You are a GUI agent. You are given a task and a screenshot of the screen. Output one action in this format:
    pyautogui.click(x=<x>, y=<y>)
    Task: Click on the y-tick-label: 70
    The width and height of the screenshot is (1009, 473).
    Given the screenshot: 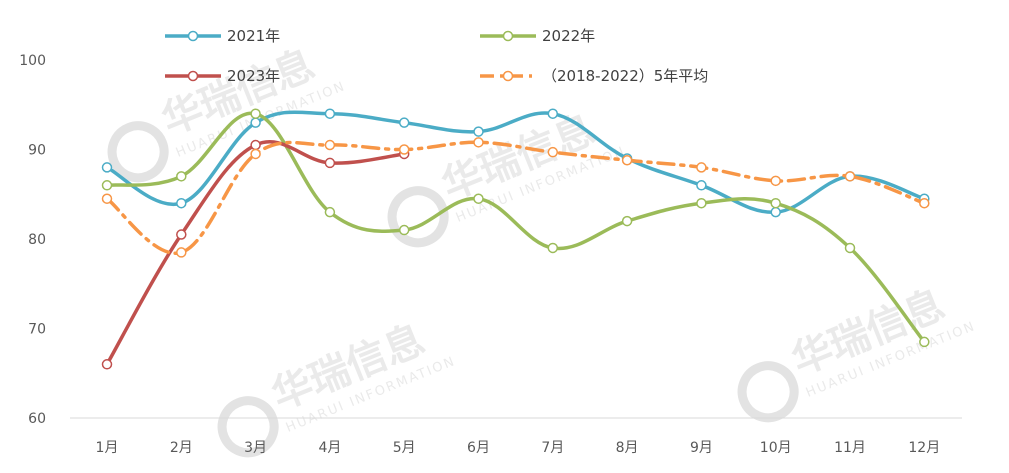 What is the action you would take?
    pyautogui.click(x=37, y=330)
    